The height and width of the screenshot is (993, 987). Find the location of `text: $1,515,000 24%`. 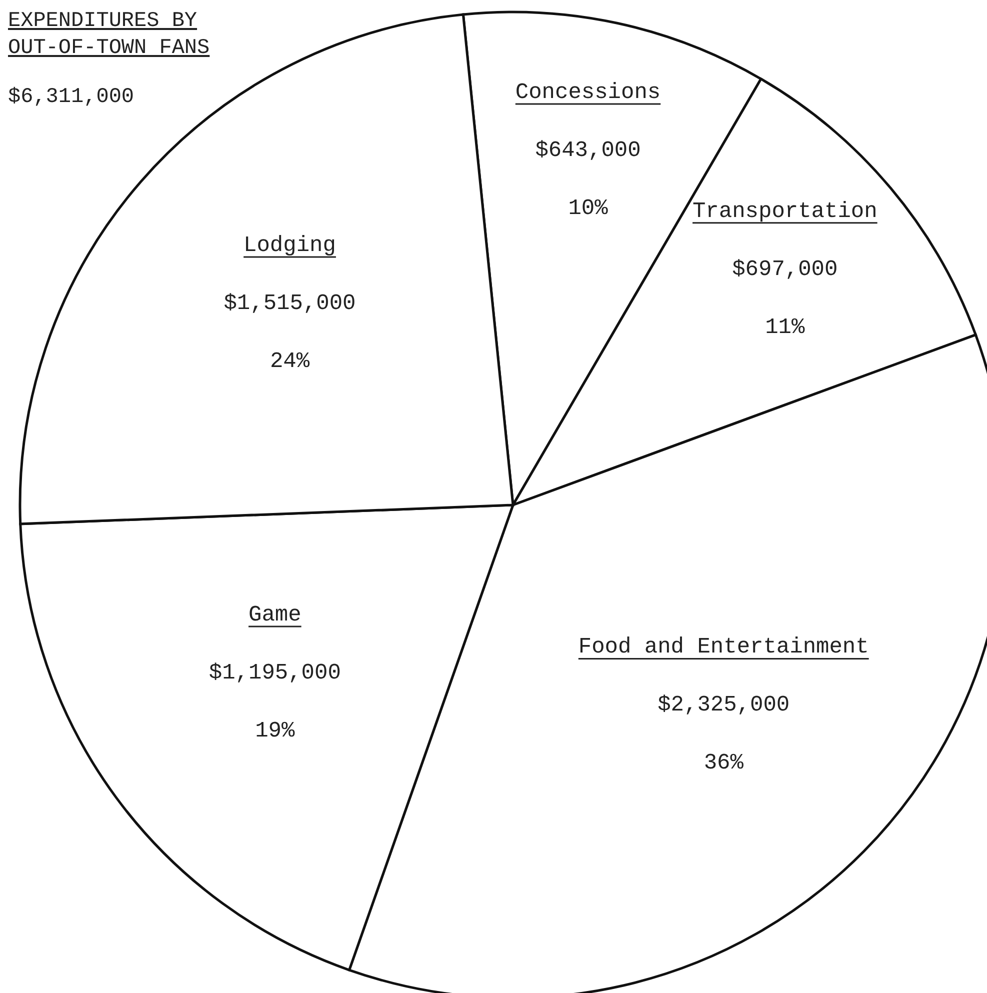

text: $1,515,000 24% is located at coordinates (290, 332).